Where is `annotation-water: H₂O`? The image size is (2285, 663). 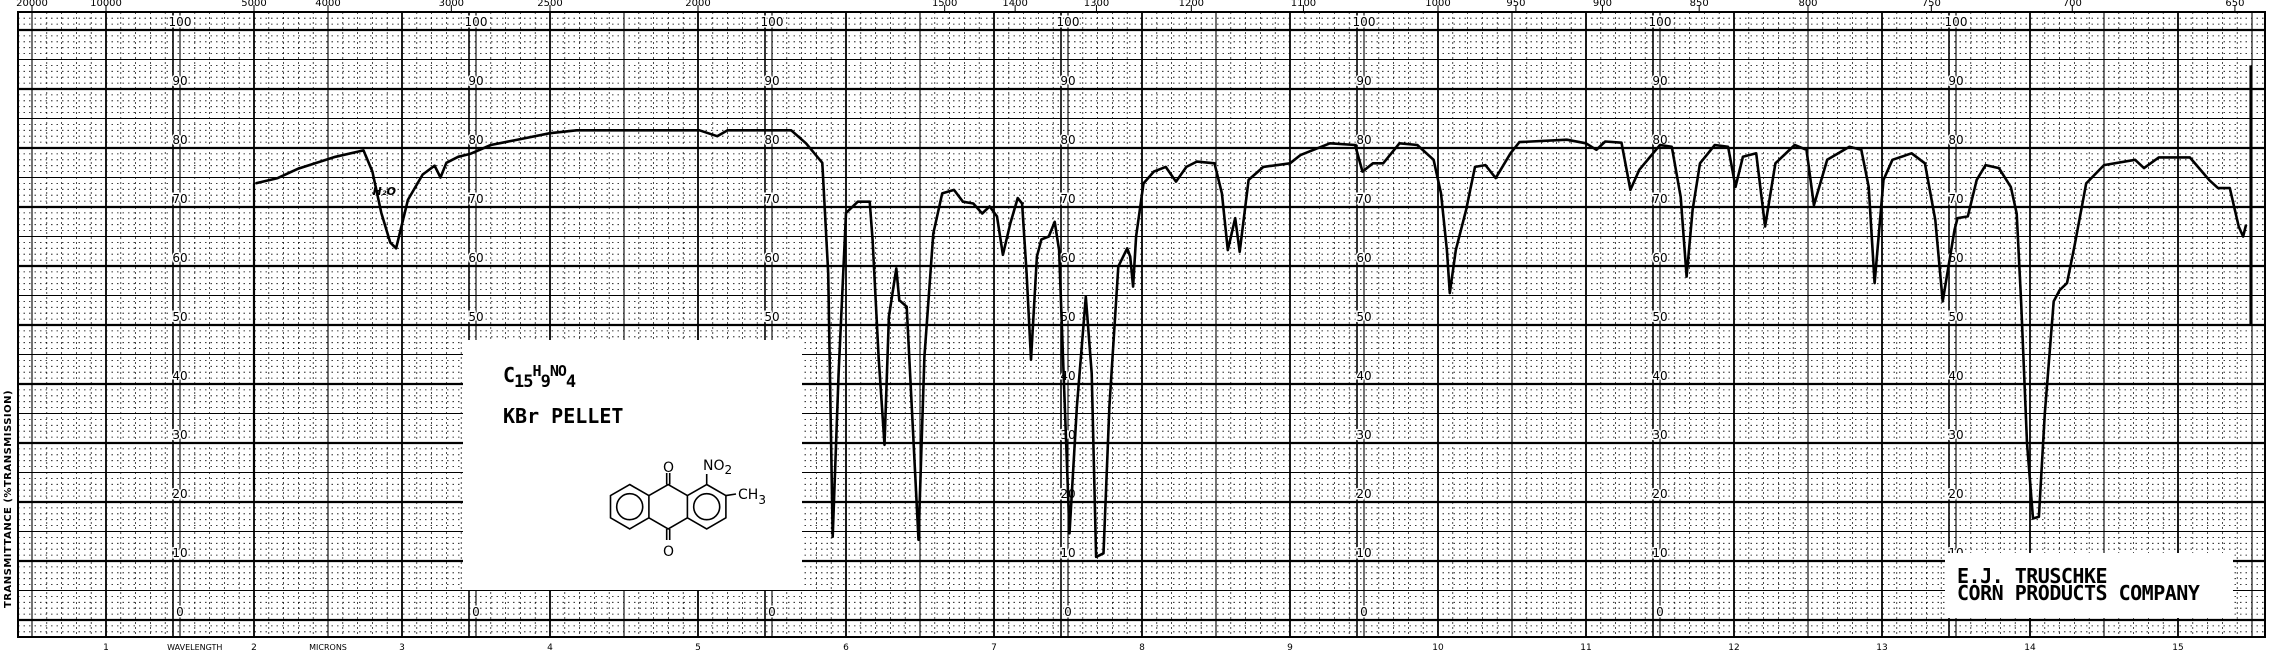 annotation-water: H₂O is located at coordinates (384, 191).